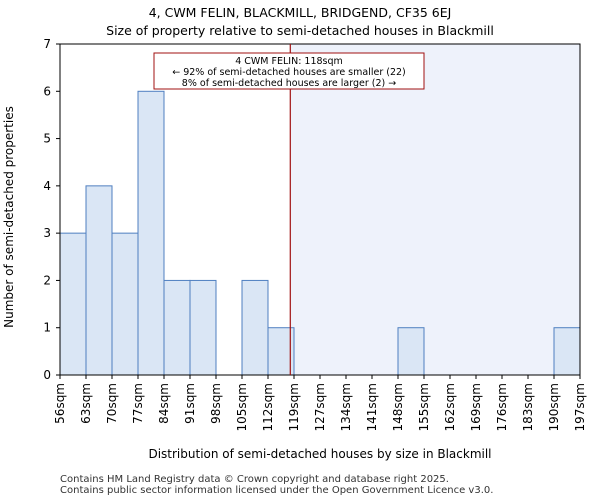 The image size is (600, 500). Describe the element at coordinates (346, 407) in the screenshot. I see `x-tick-label: 134sqm` at that location.